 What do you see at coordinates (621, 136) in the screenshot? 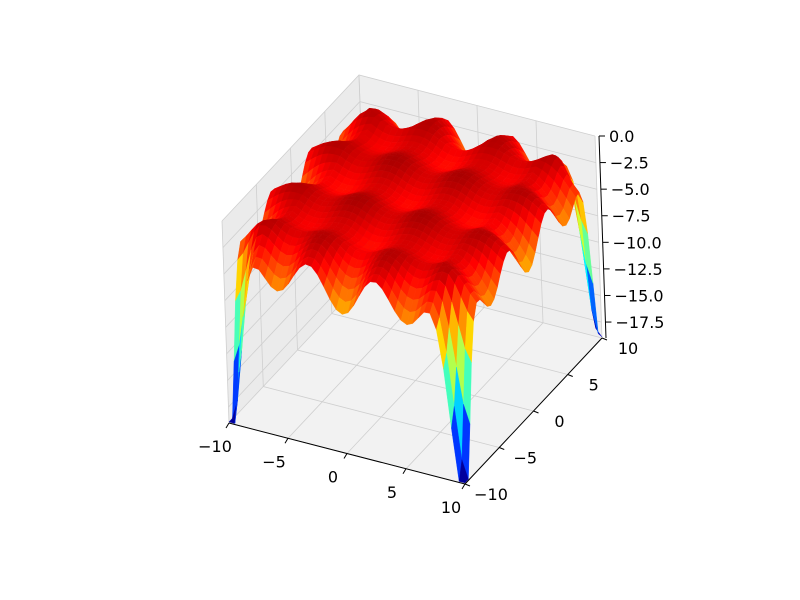
I see `z-tick-label: 0.0` at bounding box center [621, 136].